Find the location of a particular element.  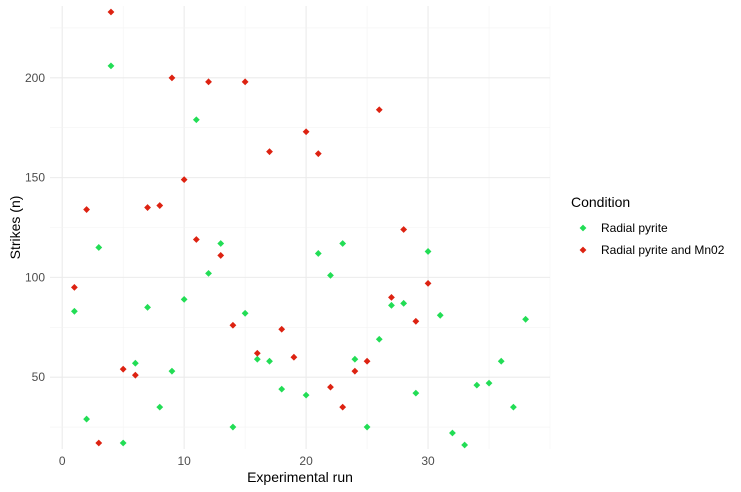

y-tick-label: 50 is located at coordinates (39, 377).